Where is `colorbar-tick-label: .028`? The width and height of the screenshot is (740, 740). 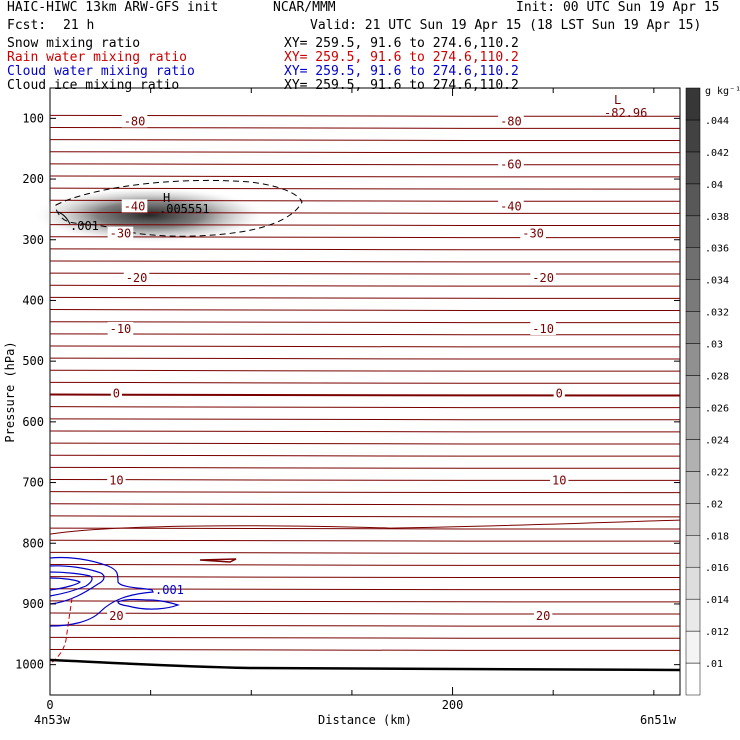
colorbar-tick-label: .028 is located at coordinates (717, 377).